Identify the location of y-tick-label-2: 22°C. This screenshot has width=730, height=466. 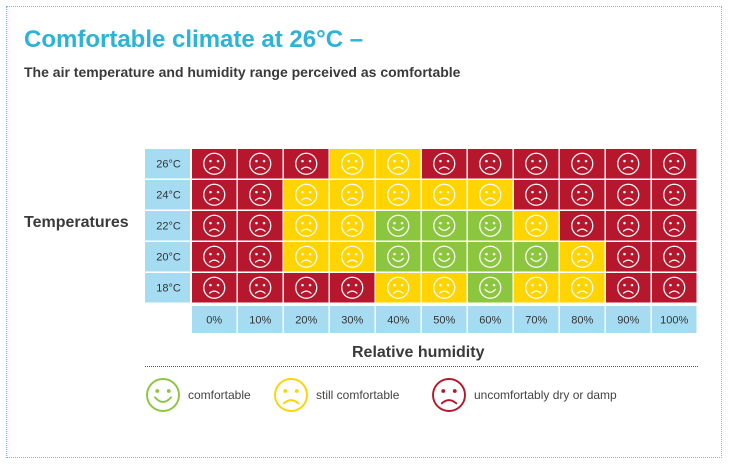
(168, 227).